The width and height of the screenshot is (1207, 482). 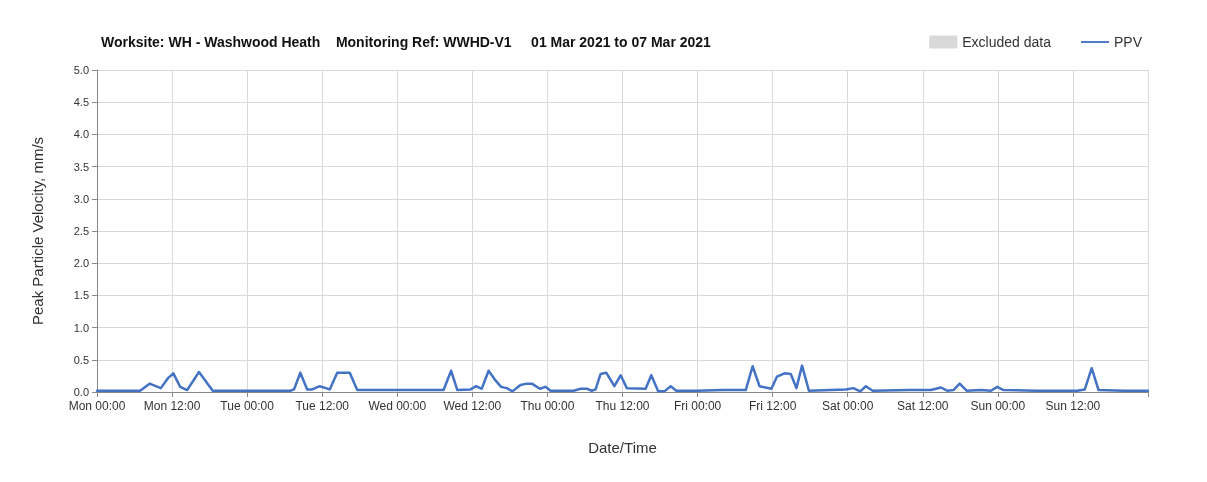 I want to click on x-tick-label: Sun 12:00, so click(x=1073, y=406).